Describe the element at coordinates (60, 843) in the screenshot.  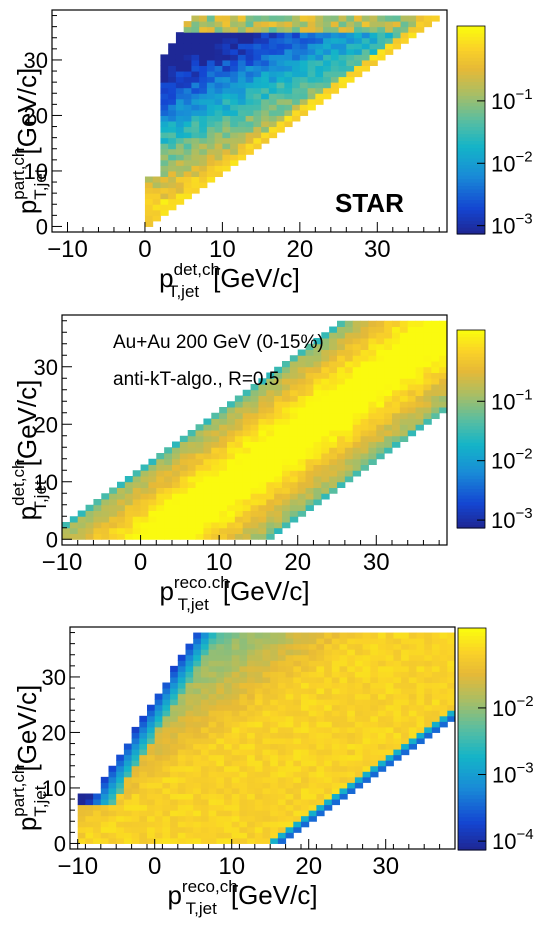
I see `y-tick-label: 0` at that location.